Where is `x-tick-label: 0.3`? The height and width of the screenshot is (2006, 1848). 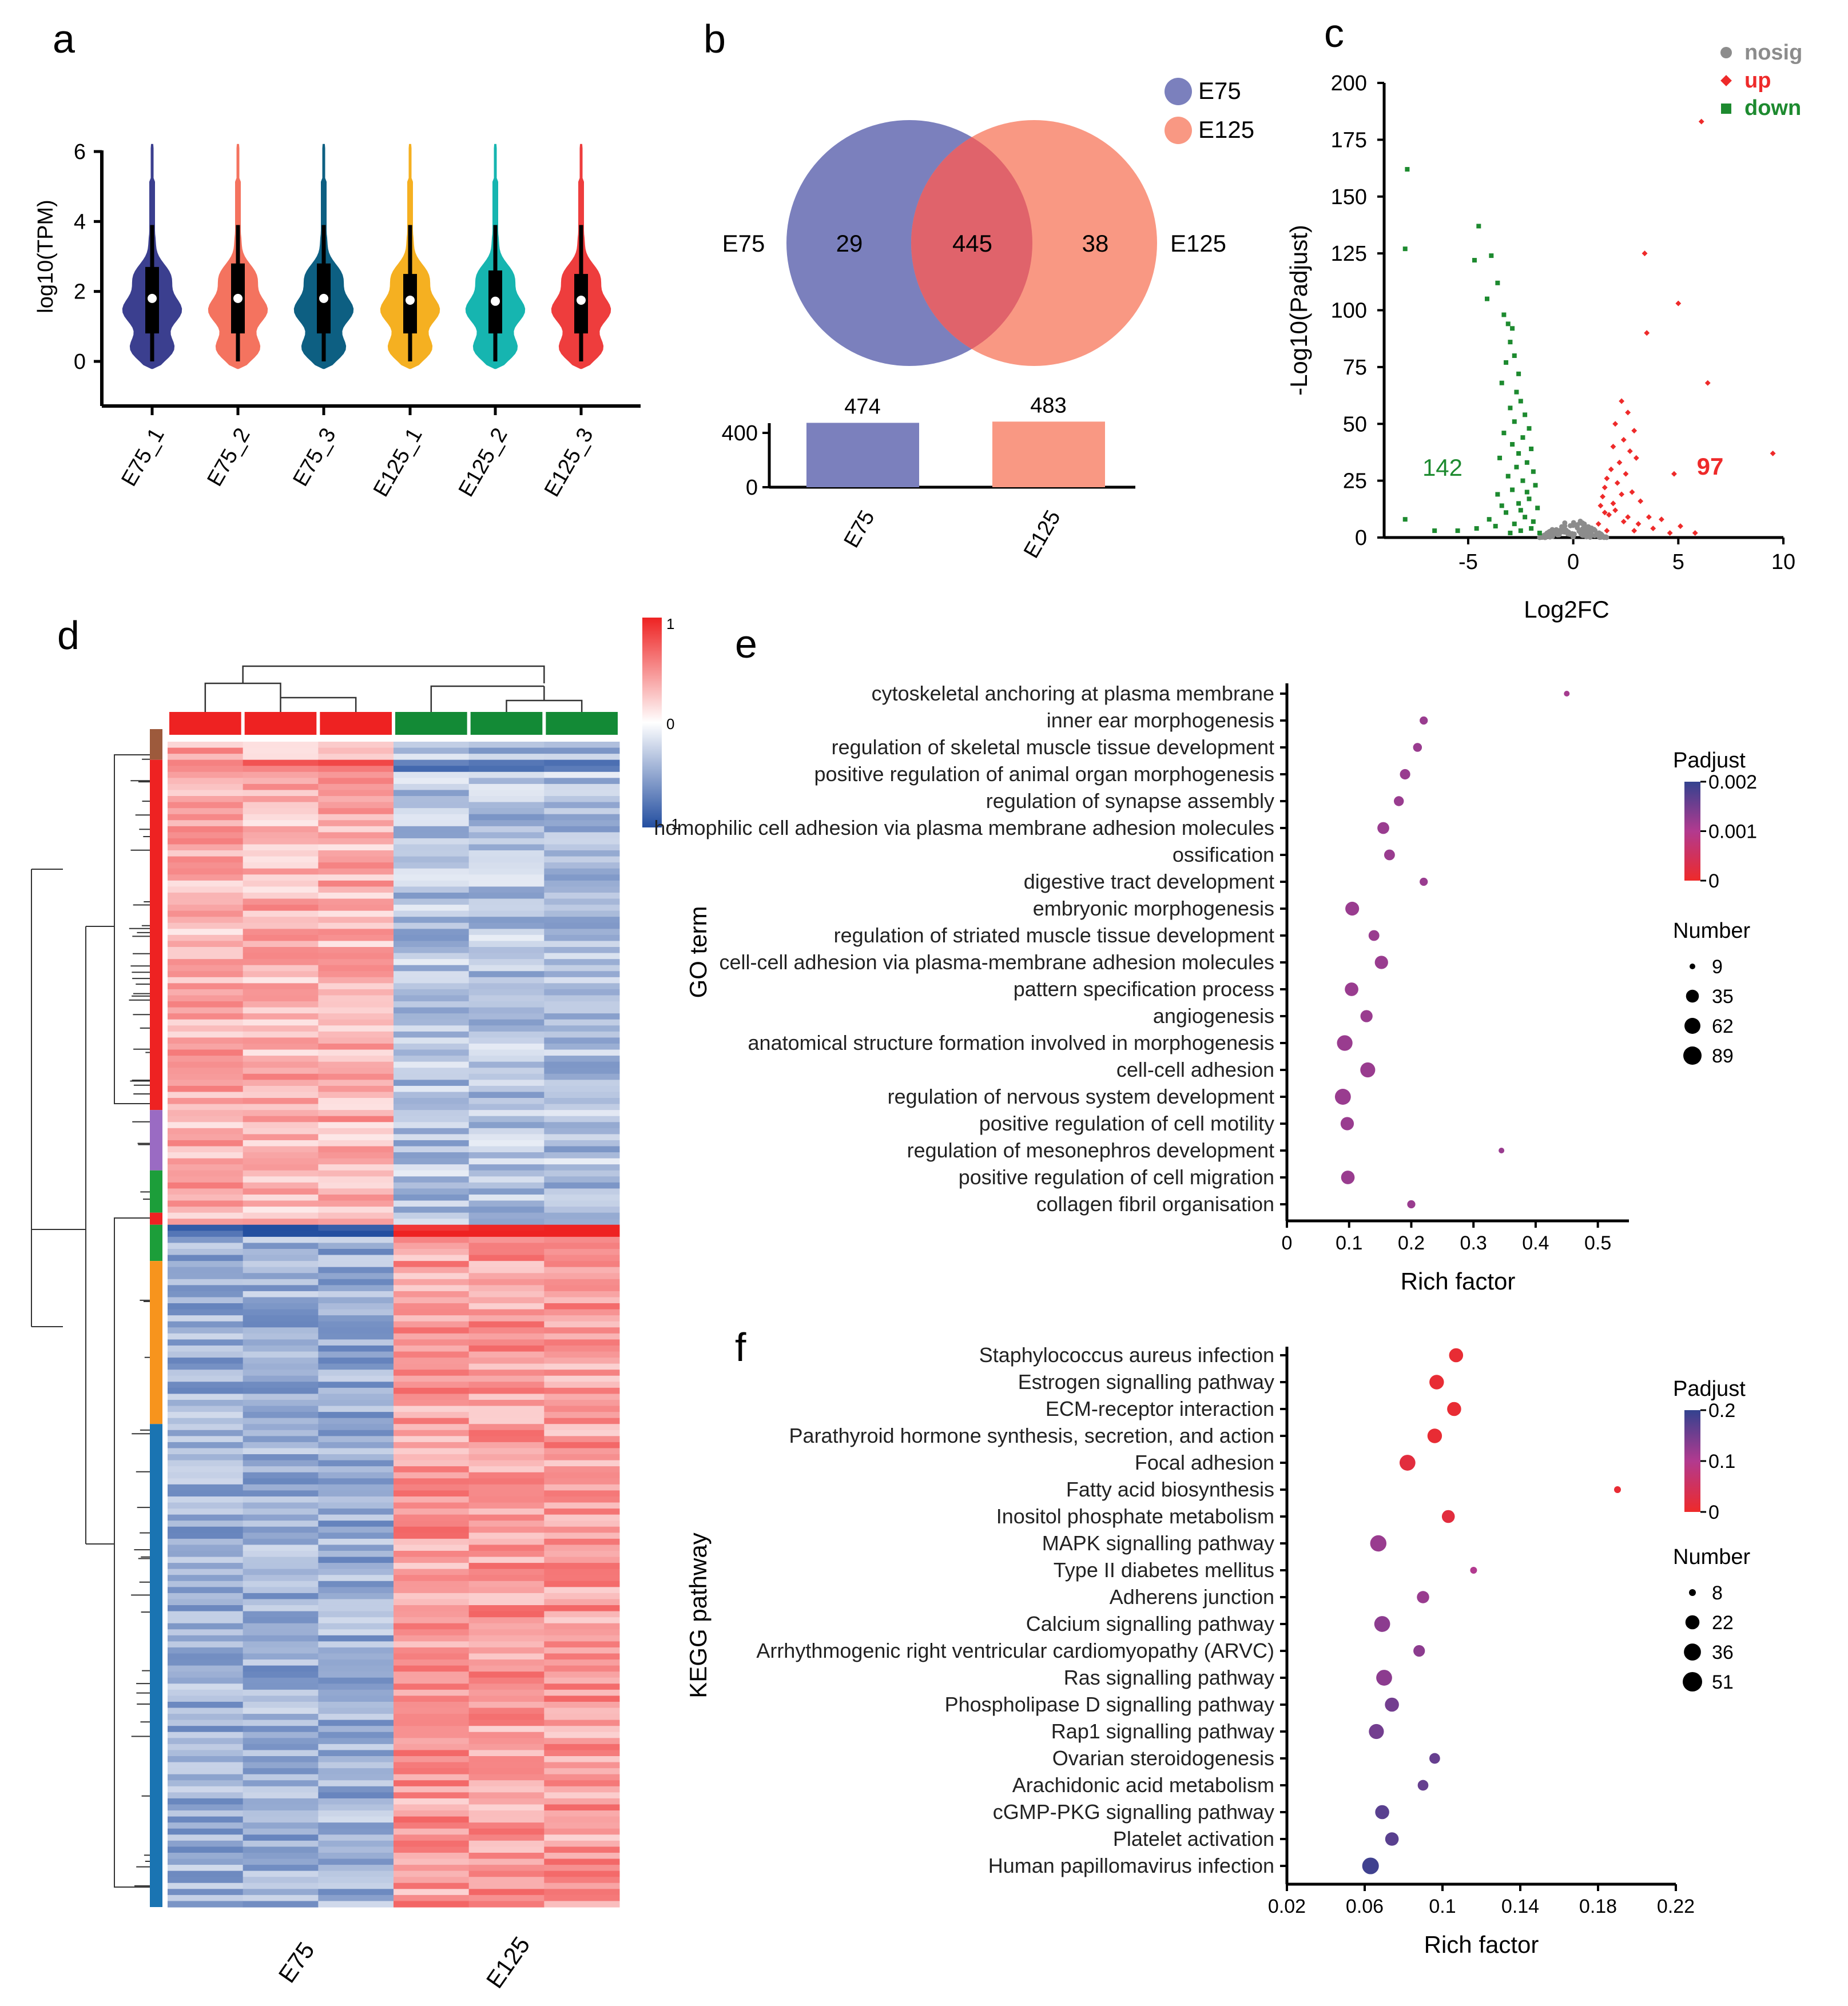
x-tick-label: 0.3 is located at coordinates (1473, 1243).